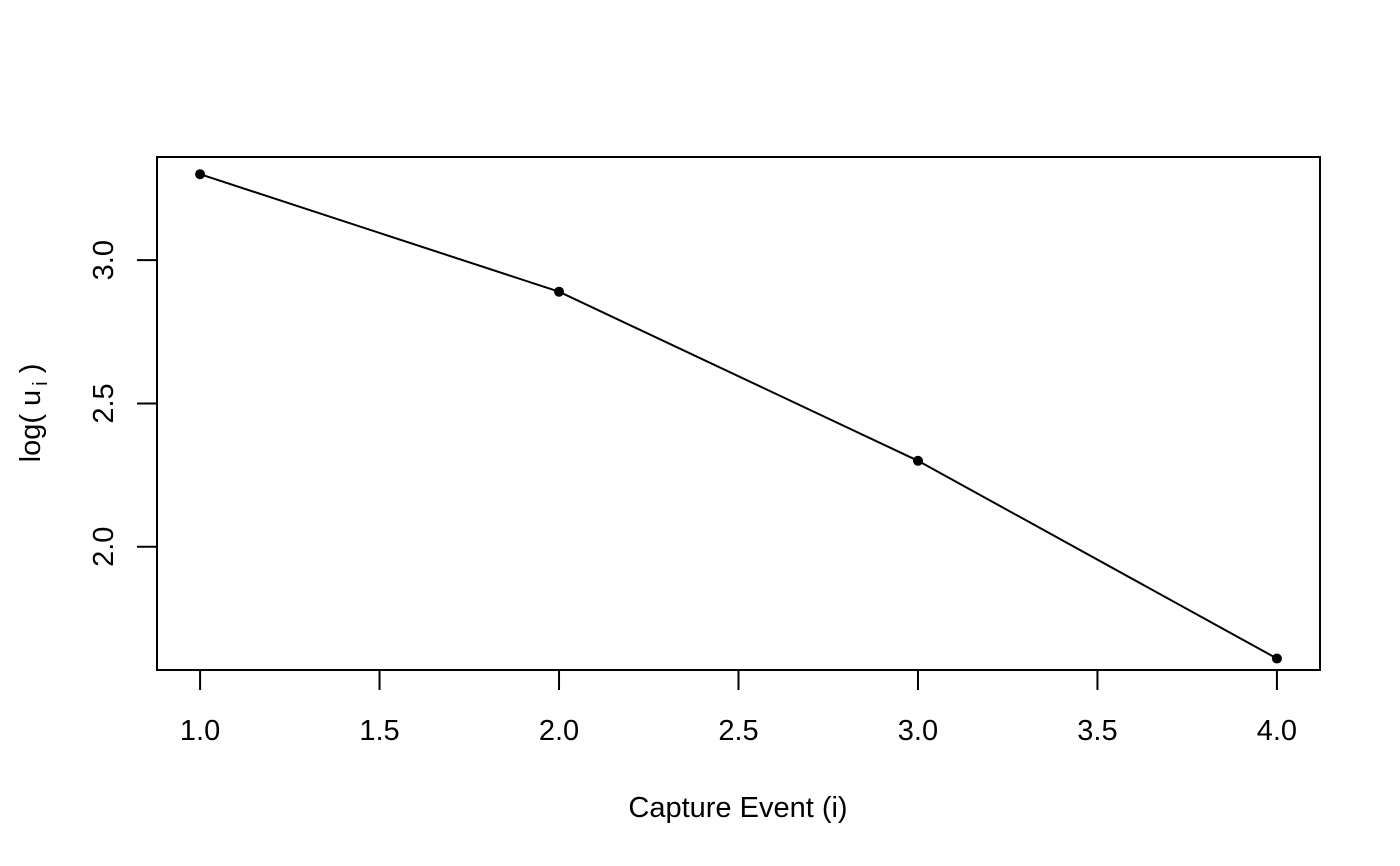 The width and height of the screenshot is (1400, 866). What do you see at coordinates (104, 547) in the screenshot?
I see `y-tick-label: 2.0` at bounding box center [104, 547].